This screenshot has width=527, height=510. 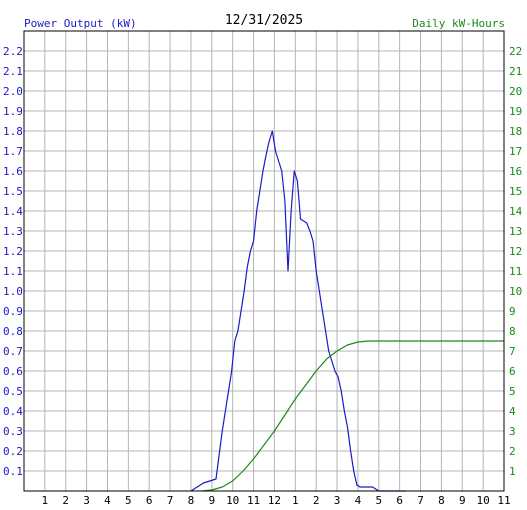 I want to click on right-y-tick-label: 5, so click(x=512, y=391).